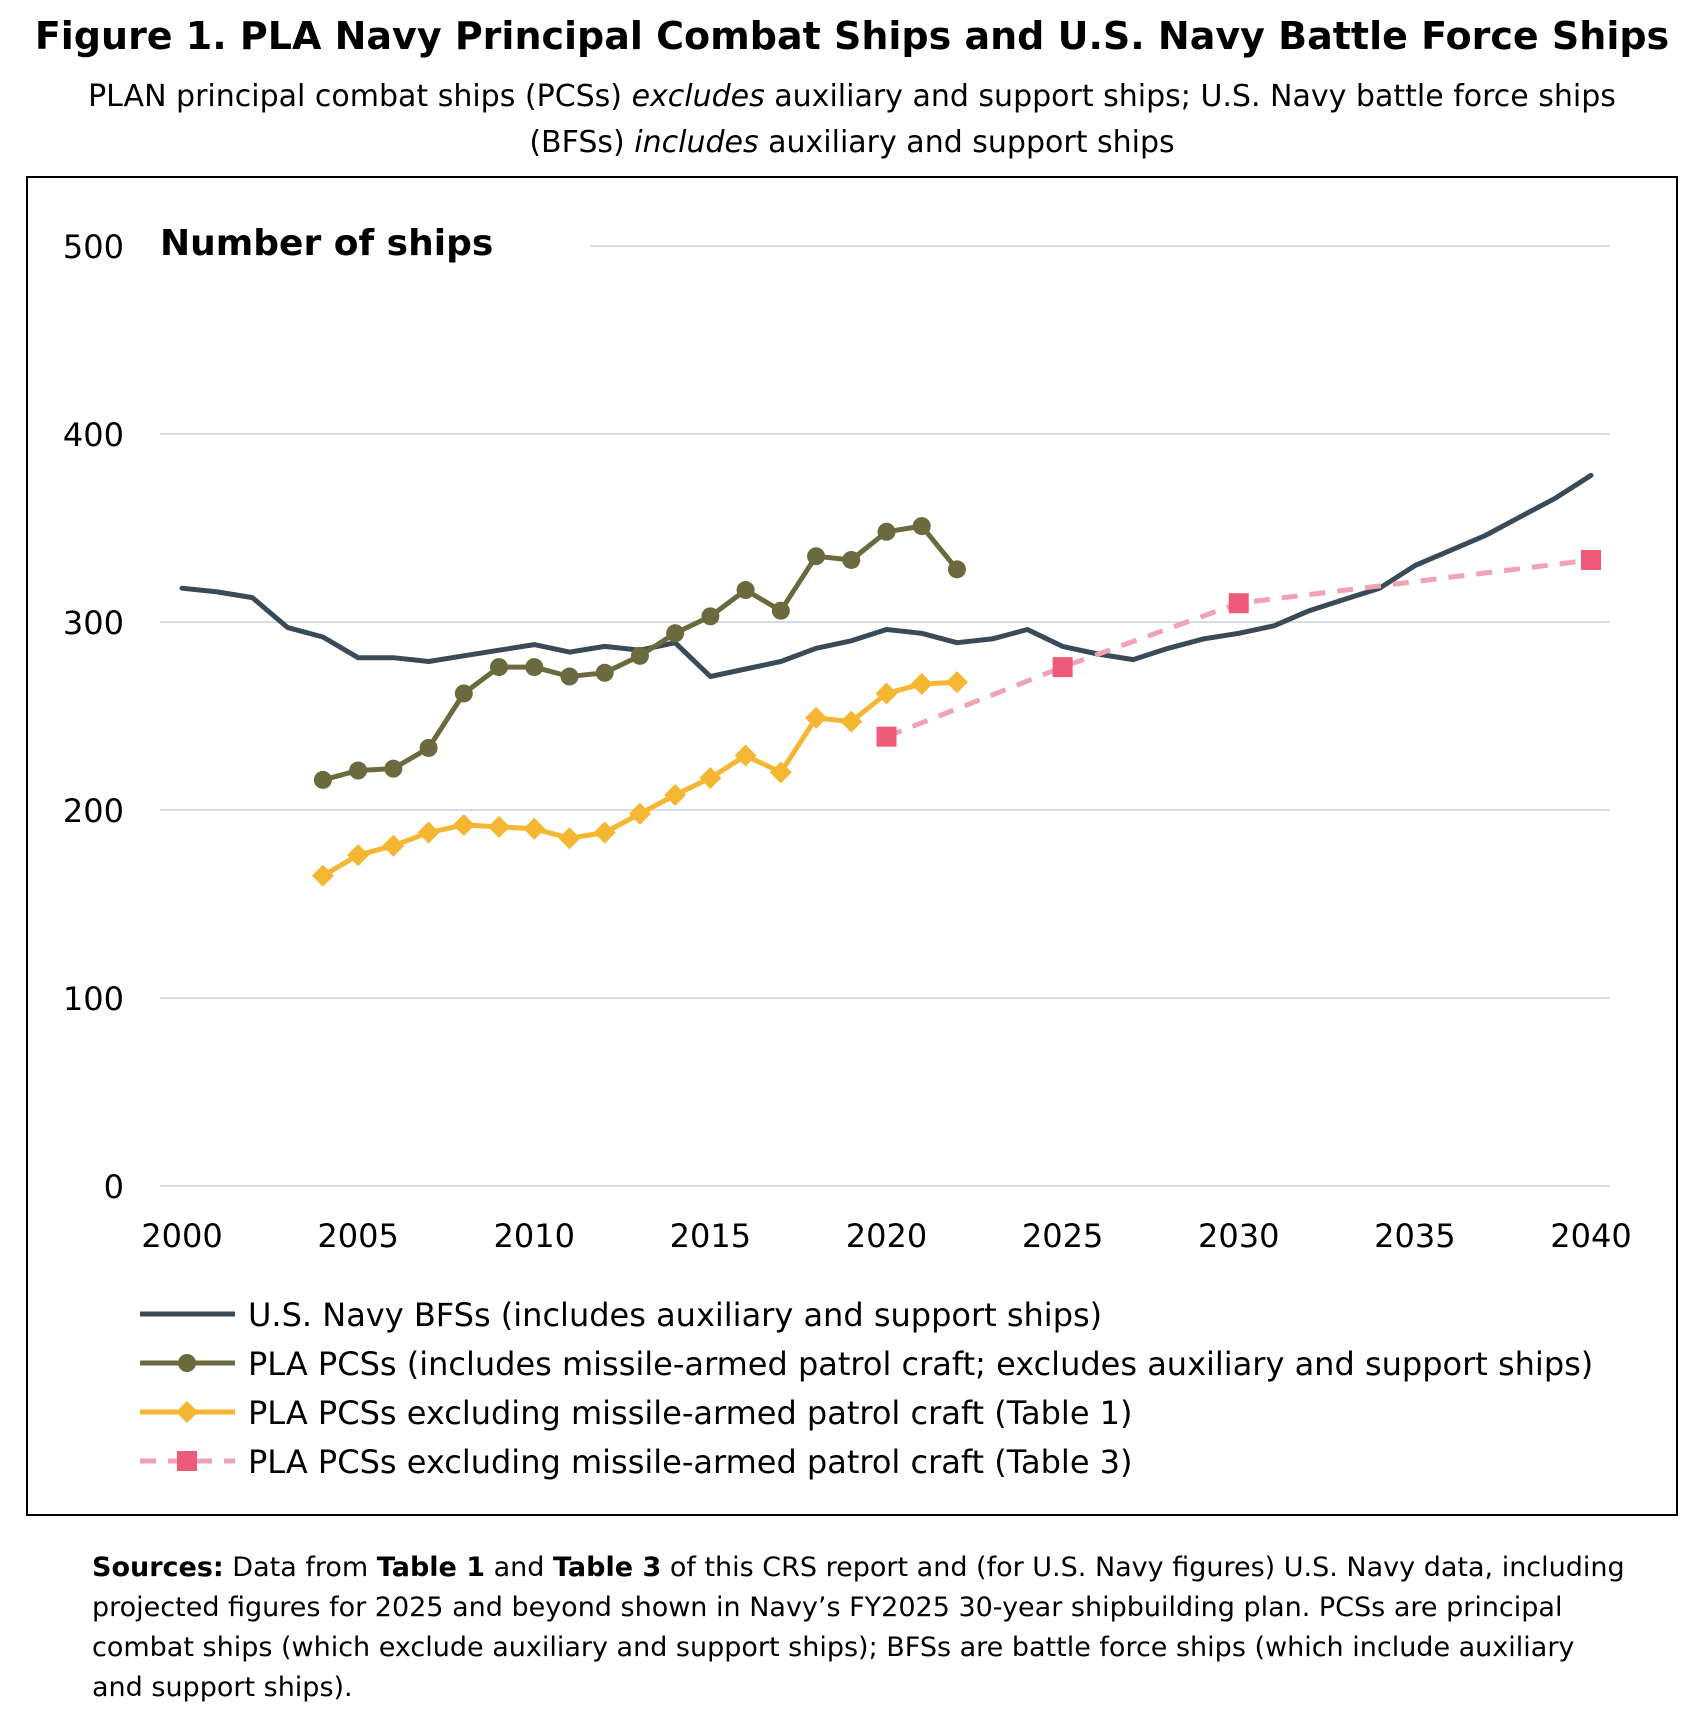 The image size is (1704, 1710). Describe the element at coordinates (93, 999) in the screenshot. I see `y-tick-label: 100` at that location.